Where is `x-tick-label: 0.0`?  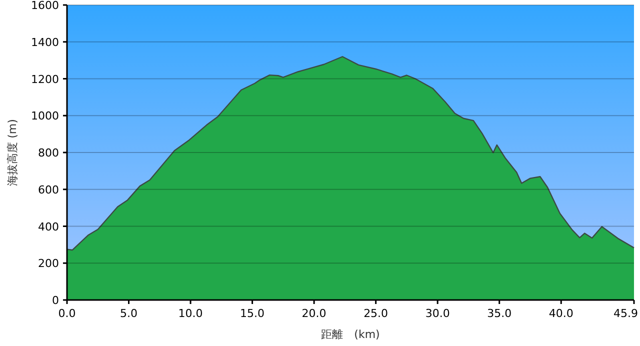
x-tick-label: 0.0 is located at coordinates (67, 313).